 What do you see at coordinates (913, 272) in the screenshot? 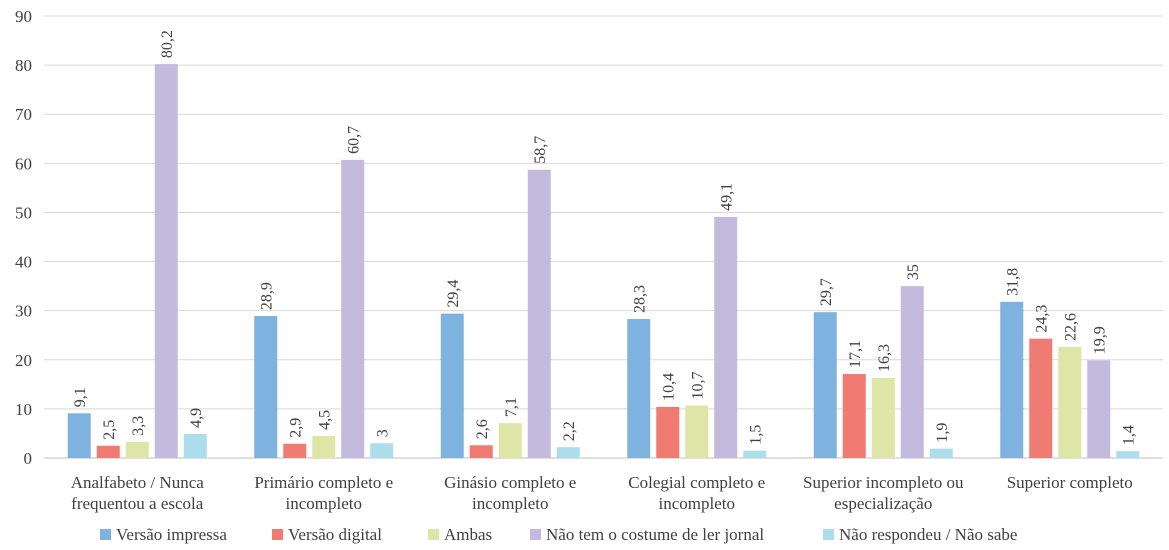
I see `data-label: 35` at bounding box center [913, 272].